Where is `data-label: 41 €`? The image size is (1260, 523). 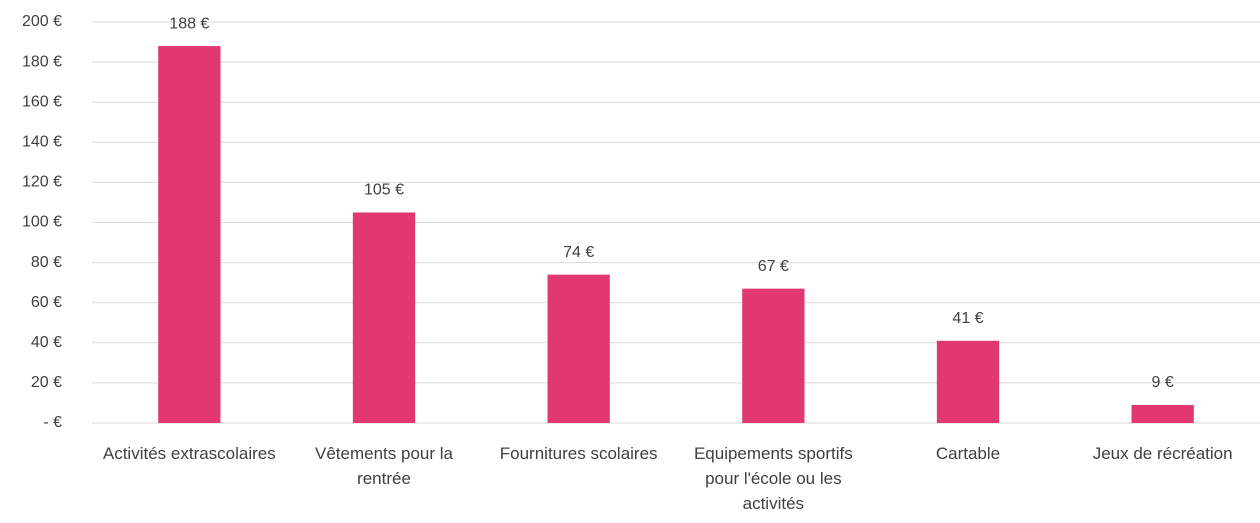
data-label: 41 € is located at coordinates (967, 318).